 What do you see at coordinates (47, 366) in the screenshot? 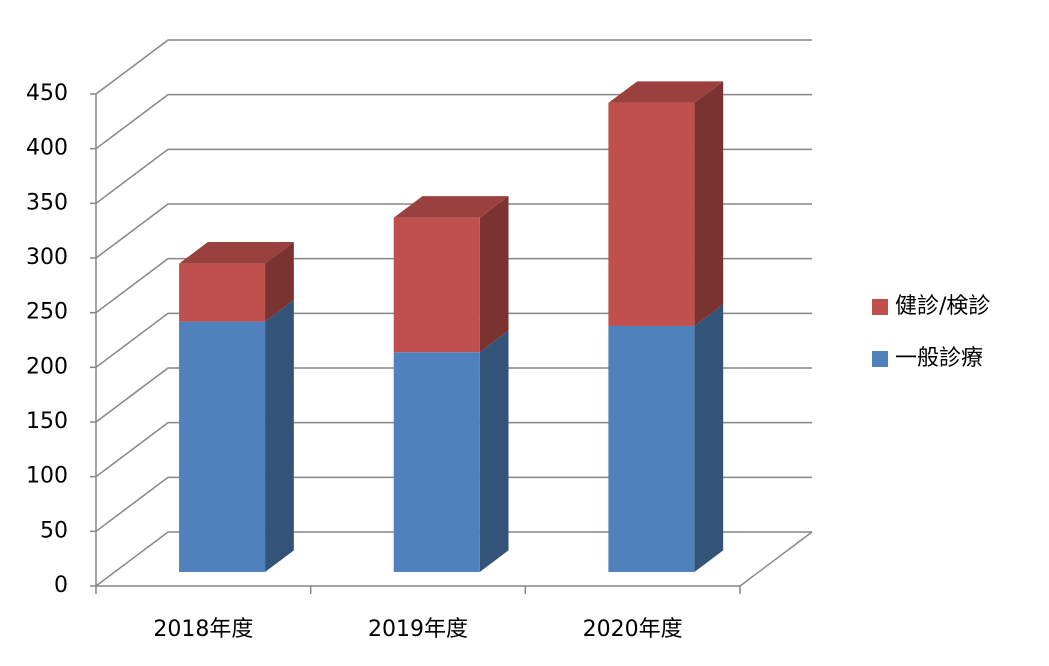
I see `y-tick-label: 200` at bounding box center [47, 366].